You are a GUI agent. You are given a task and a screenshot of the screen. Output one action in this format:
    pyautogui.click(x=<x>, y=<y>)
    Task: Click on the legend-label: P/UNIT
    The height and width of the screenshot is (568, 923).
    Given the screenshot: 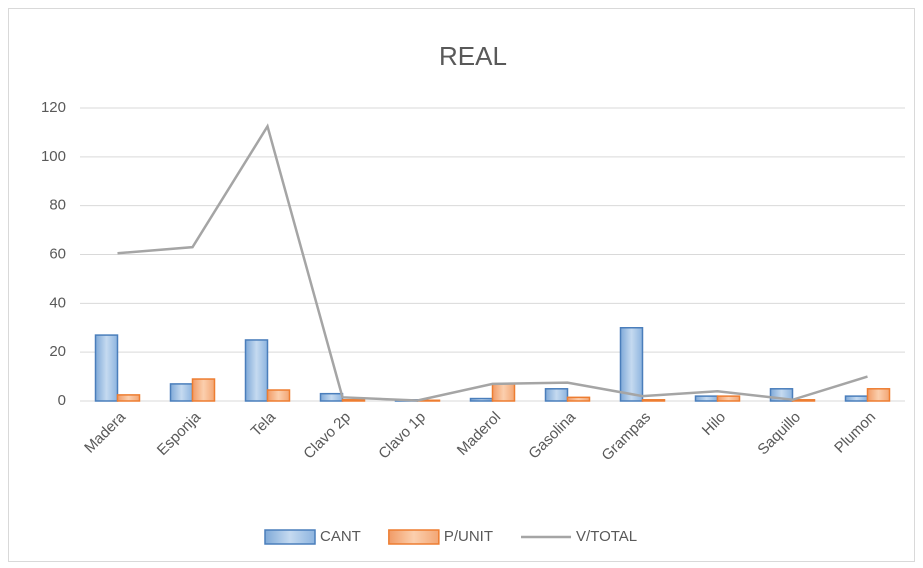 What is the action you would take?
    pyautogui.click(x=468, y=536)
    